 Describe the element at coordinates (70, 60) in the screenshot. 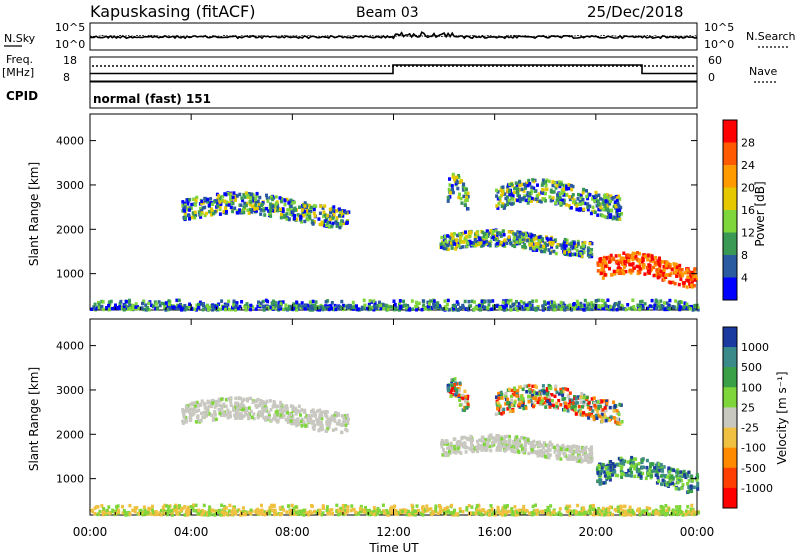

I see `freq-left-tick-top: 18` at that location.